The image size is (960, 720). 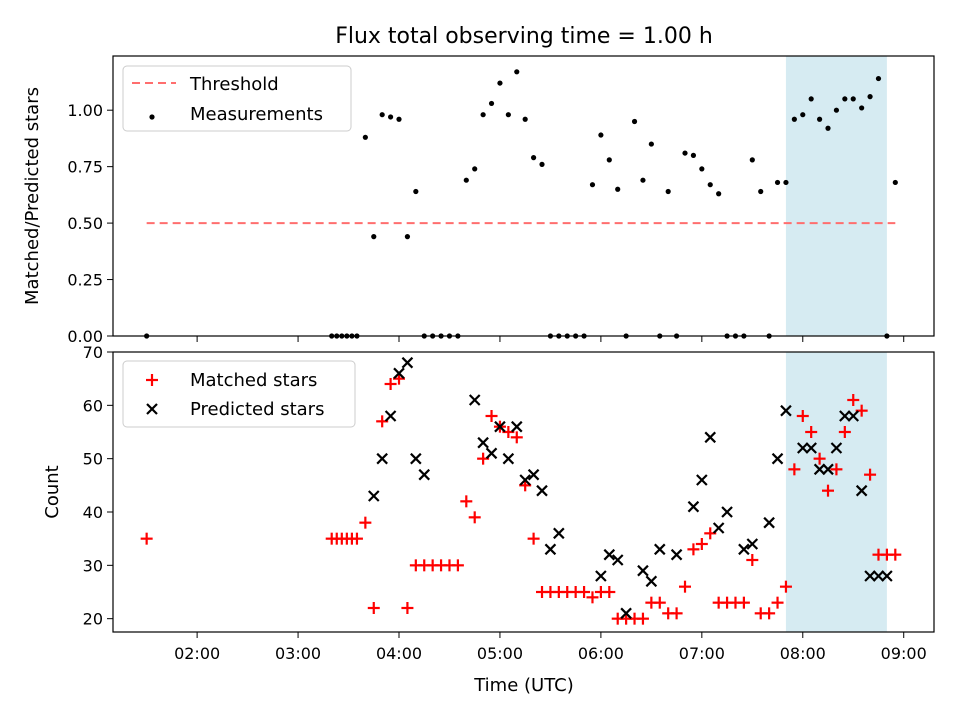 What do you see at coordinates (550, 647) in the screenshot?
I see `count-x-axis: 02:00 03:00 04:00 05:00 06:00 07:00 08:00 09:00` at bounding box center [550, 647].